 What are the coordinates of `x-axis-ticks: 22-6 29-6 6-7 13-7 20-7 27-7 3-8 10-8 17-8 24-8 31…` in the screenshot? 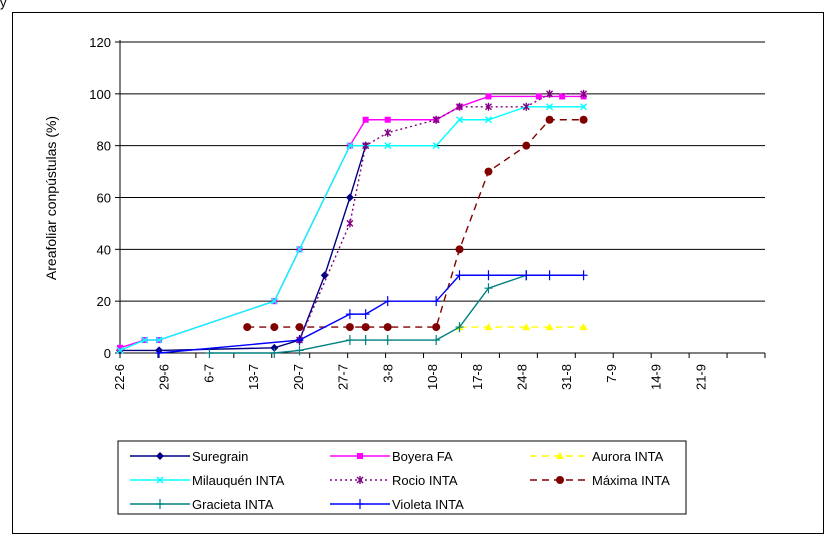 It's located at (439, 371).